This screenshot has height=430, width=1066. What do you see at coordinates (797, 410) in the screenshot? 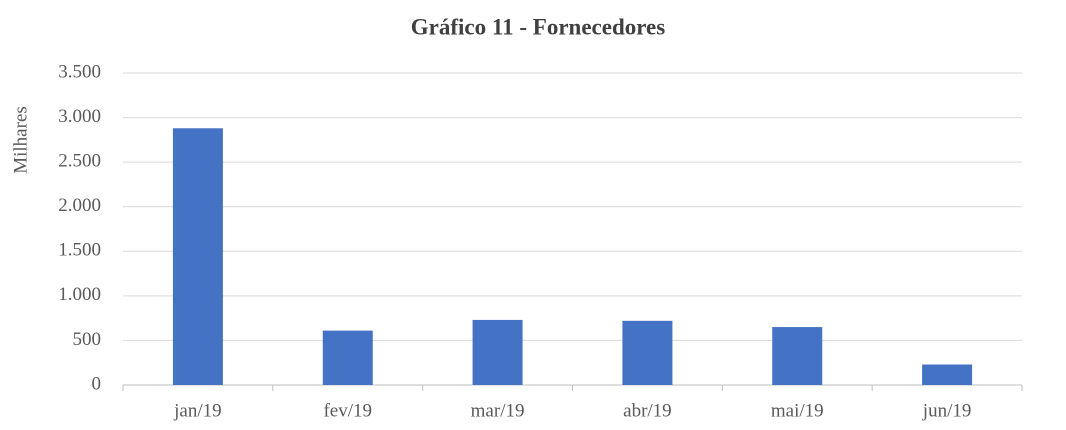
I see `x-tick-label: mai/19` at bounding box center [797, 410].